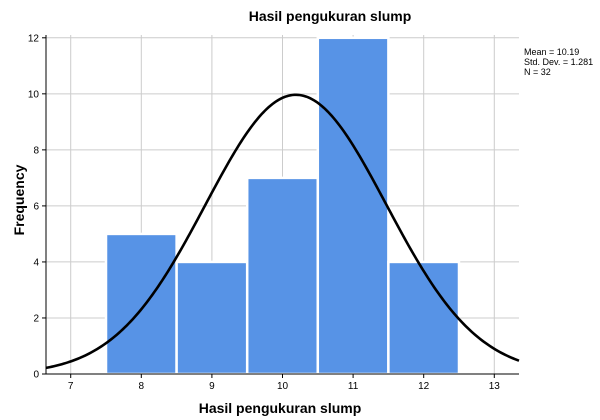 The height and width of the screenshot is (420, 600). Describe the element at coordinates (142, 386) in the screenshot. I see `x-tick-label: 8` at that location.